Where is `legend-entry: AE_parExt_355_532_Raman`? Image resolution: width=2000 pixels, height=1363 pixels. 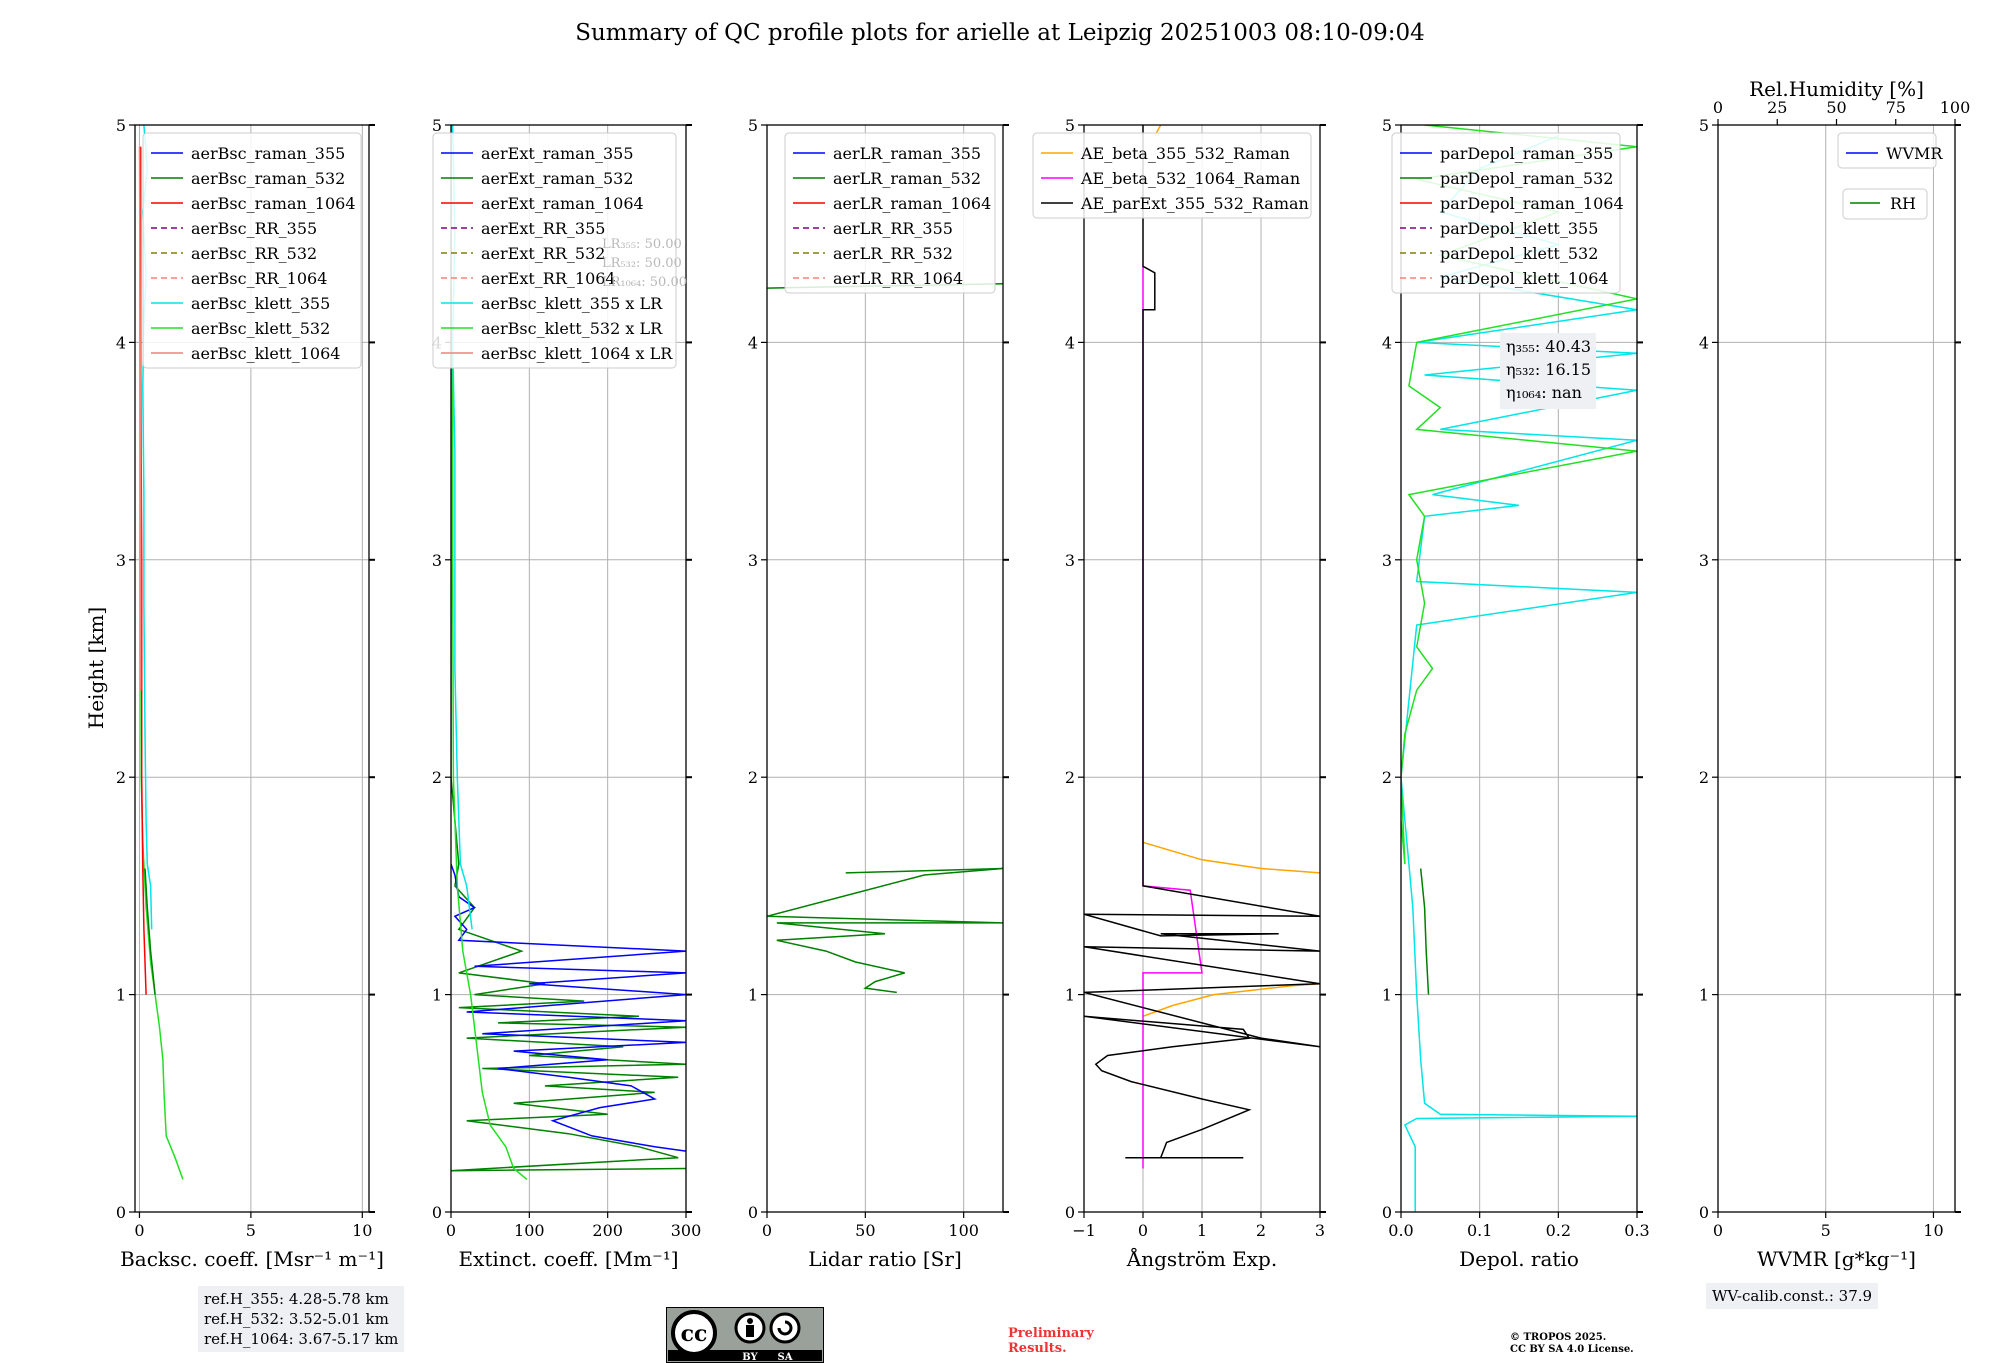 legend-entry: AE_parExt_355_532_Raman is located at coordinates (1194, 203).